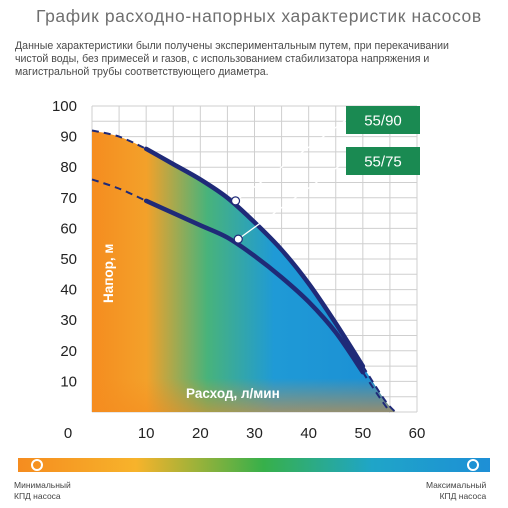  Describe the element at coordinates (108, 273) in the screenshot. I see `y-axis-label: Напор, м` at that location.